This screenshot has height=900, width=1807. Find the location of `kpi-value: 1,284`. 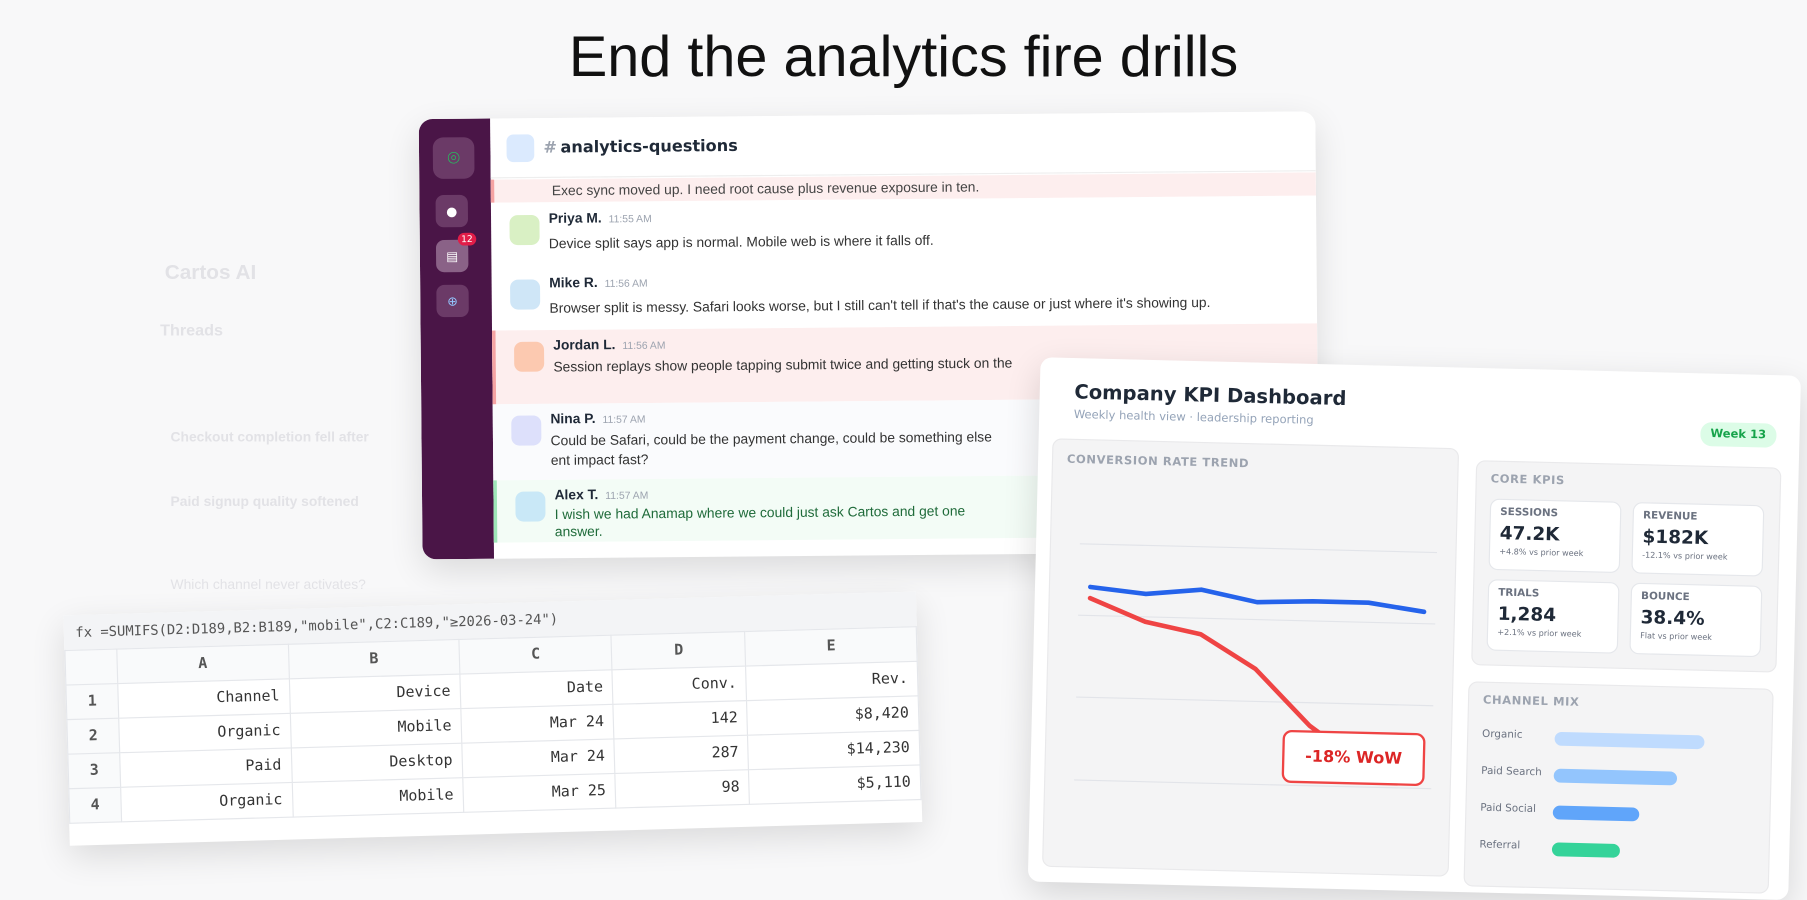

kpi-value: 1,284 is located at coordinates (1527, 614).